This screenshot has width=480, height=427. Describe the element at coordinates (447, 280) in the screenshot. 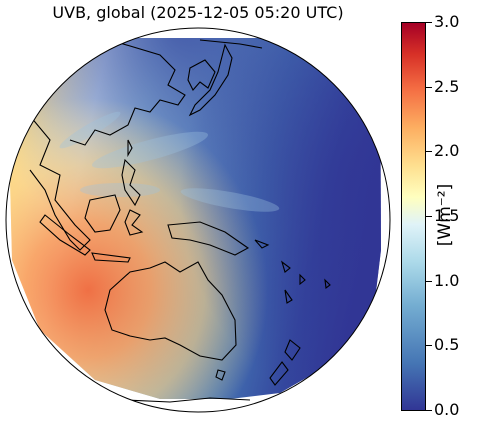

I see `colorbar-tick-label: 1.0` at that location.